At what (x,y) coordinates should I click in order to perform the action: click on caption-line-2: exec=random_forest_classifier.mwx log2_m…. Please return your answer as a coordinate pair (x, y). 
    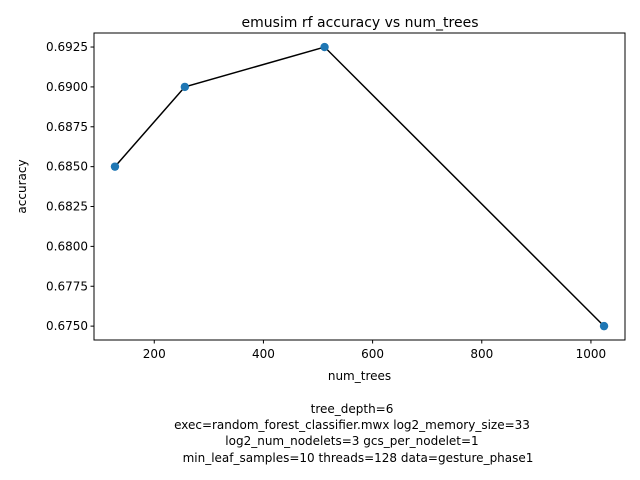
    Looking at the image, I should click on (352, 425).